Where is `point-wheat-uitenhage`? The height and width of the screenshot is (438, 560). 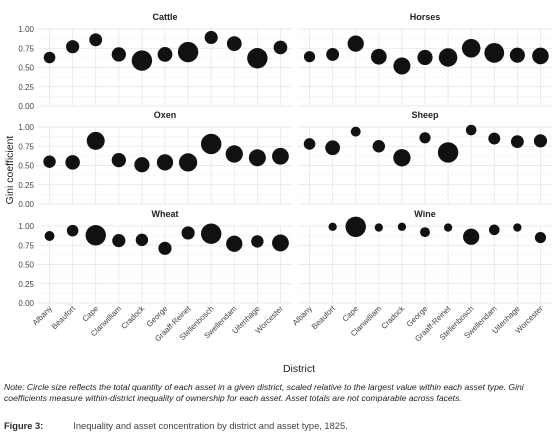 point-wheat-uitenhage is located at coordinates (257, 241).